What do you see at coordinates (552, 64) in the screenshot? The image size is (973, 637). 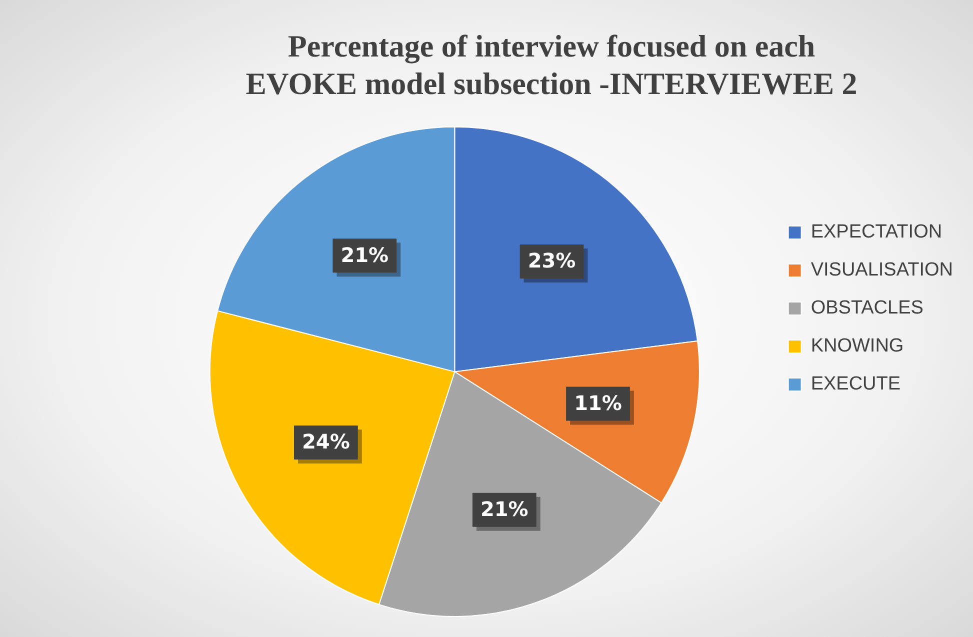 I see `chart-title: Percentage of interview focused on each EVOKE model subsection -INTERVIEWEE 2` at bounding box center [552, 64].